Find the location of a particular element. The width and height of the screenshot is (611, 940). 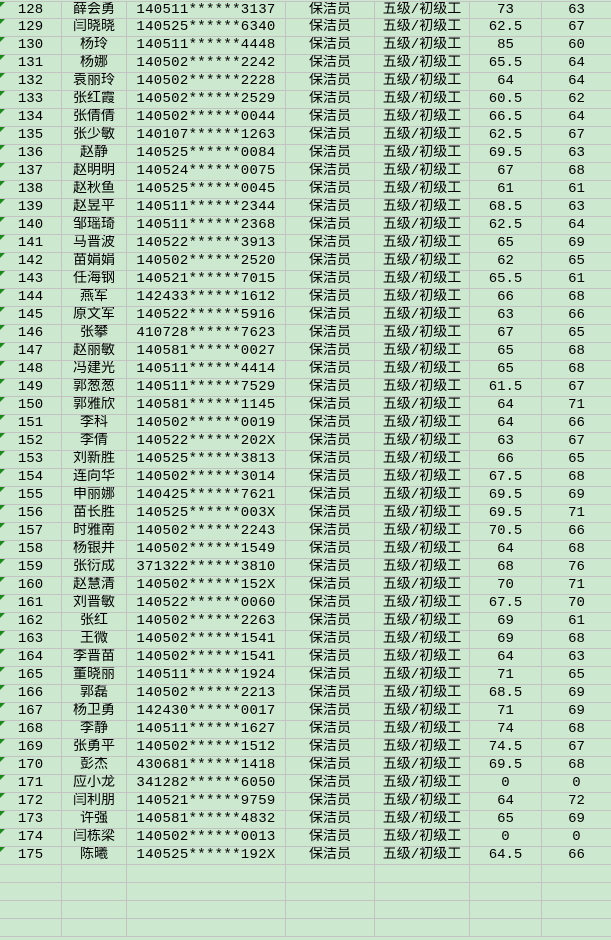

row-number-cell: 153 is located at coordinates (31, 459).